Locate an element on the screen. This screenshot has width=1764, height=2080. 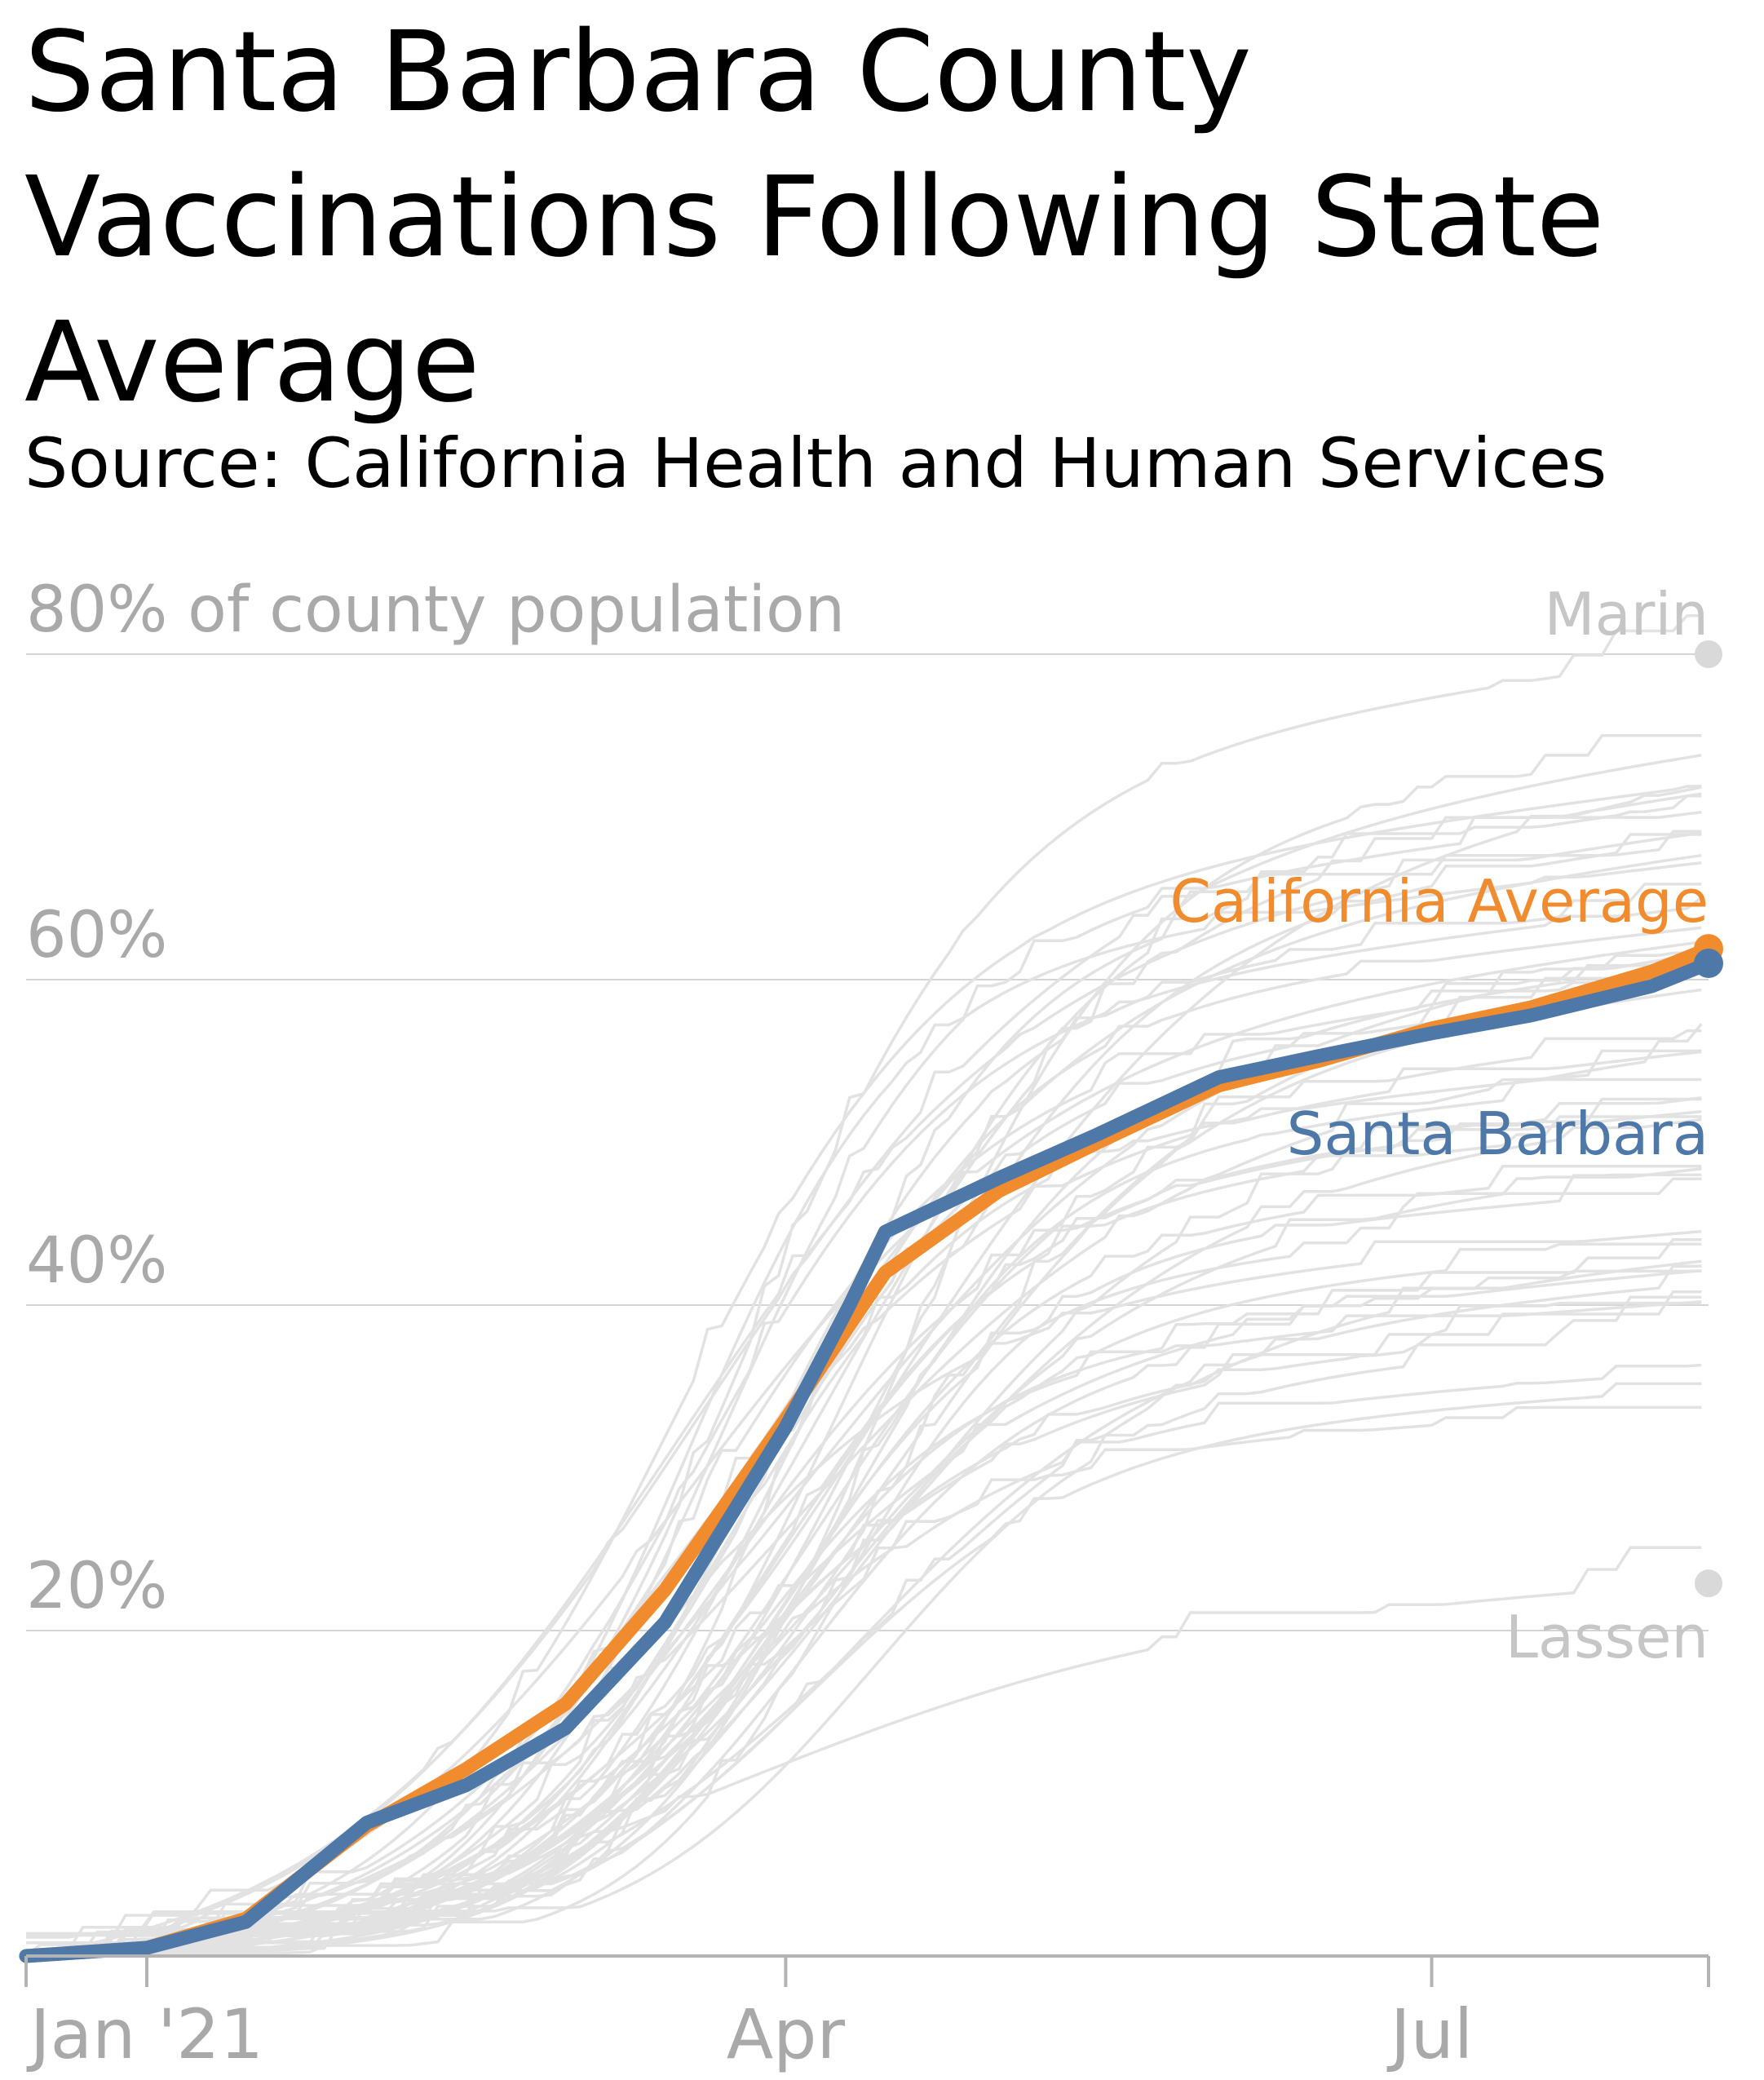
x-tick-label: Apr is located at coordinates (787, 2034).